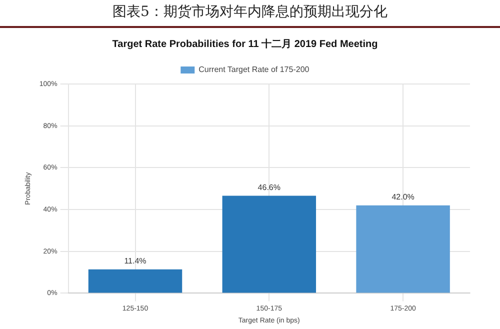  I want to click on legend-label: Current Target Rate of 175-200, so click(254, 69).